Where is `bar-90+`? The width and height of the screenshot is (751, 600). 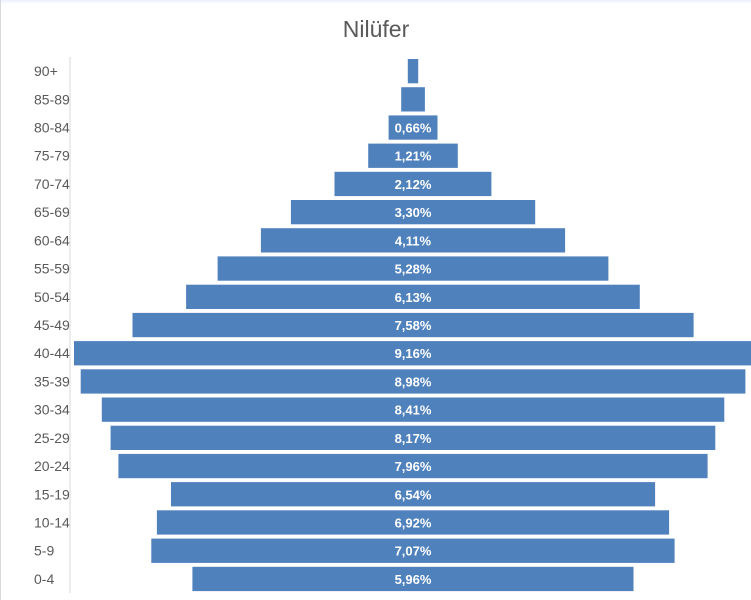 bar-90+ is located at coordinates (413, 71).